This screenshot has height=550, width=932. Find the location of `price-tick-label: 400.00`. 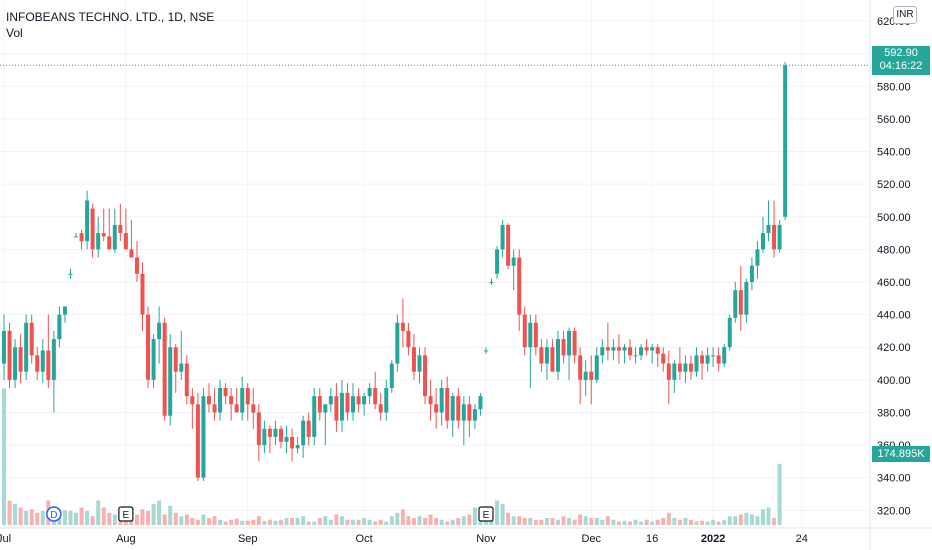

price-tick-label: 400.00 is located at coordinates (894, 381).